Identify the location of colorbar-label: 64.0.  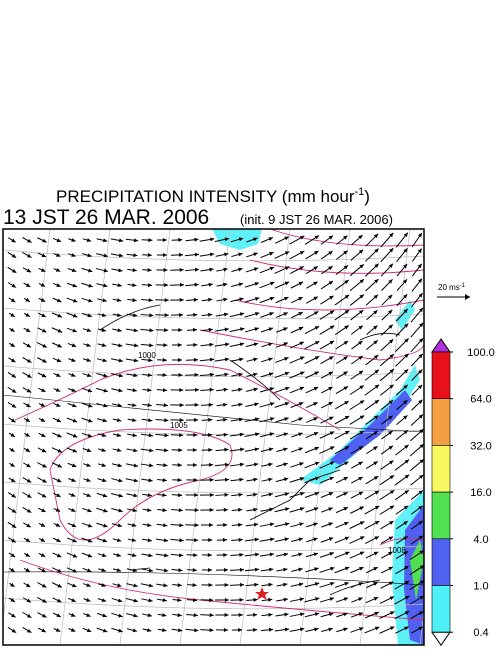
(480, 400).